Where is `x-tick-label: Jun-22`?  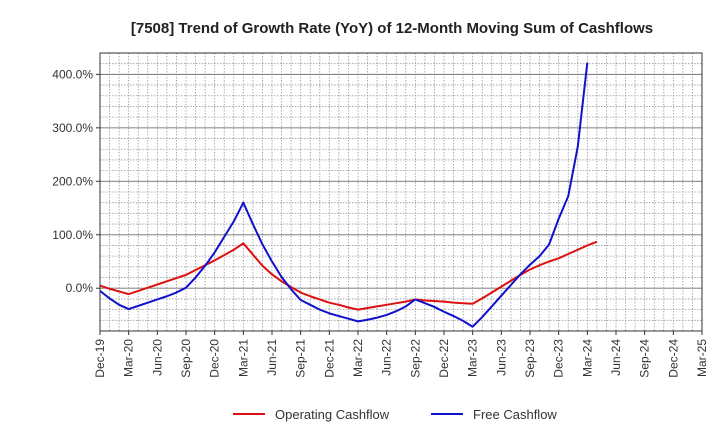 x-tick-label: Jun-22 is located at coordinates (387, 357).